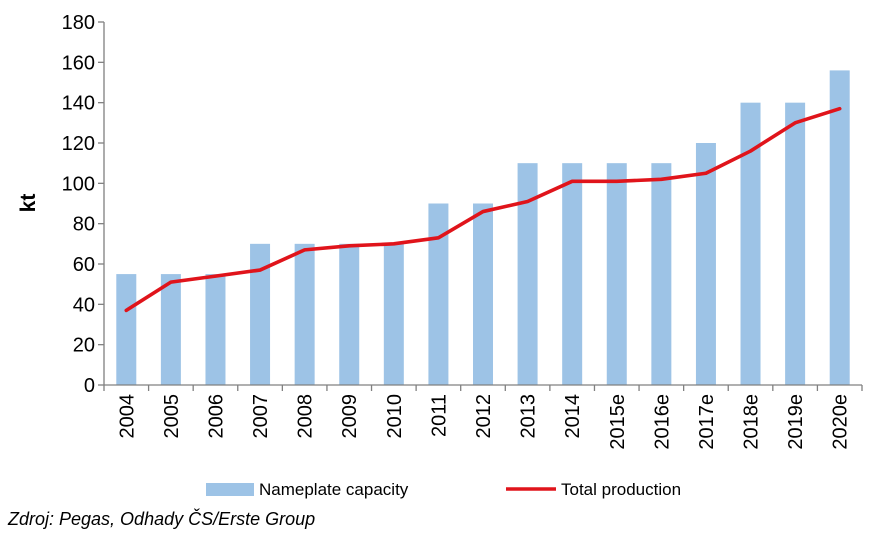 The width and height of the screenshot is (873, 541). Describe the element at coordinates (706, 173) in the screenshot. I see `line-point-2017e` at that location.